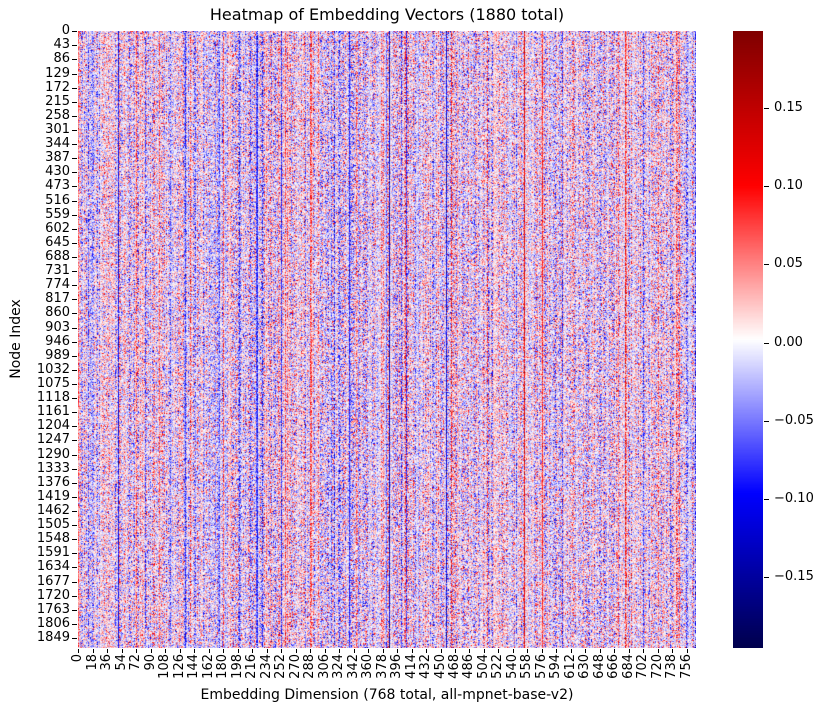  What do you see at coordinates (440, 666) in the screenshot?
I see `x-tick-label: 450` at bounding box center [440, 666].